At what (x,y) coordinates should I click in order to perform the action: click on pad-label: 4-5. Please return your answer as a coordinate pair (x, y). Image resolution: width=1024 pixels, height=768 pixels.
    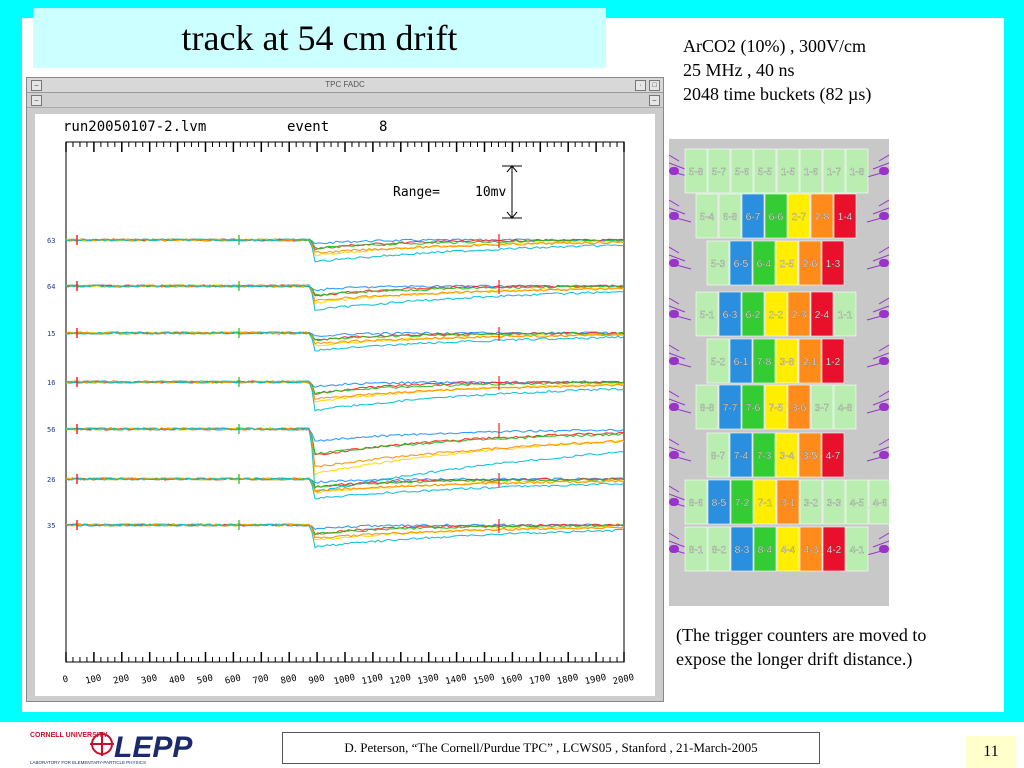
    Looking at the image, I should click on (857, 503).